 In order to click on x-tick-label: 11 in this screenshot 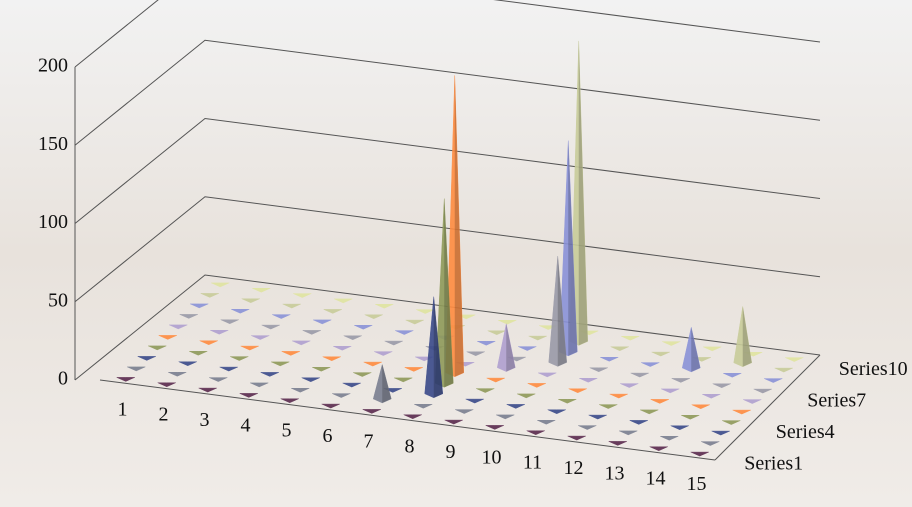, I will do `click(532, 463)`.